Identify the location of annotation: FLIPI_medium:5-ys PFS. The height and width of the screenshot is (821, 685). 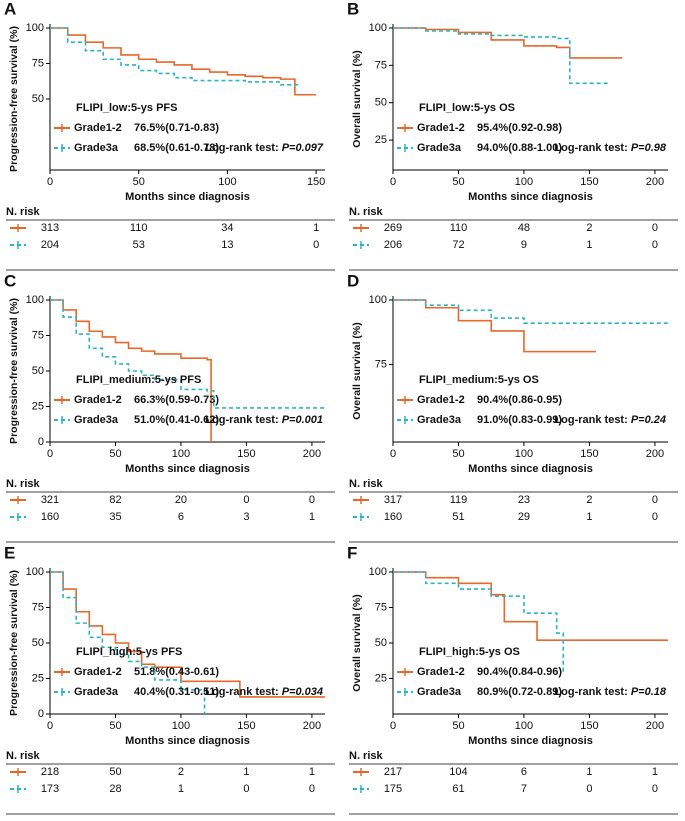
(138, 380).